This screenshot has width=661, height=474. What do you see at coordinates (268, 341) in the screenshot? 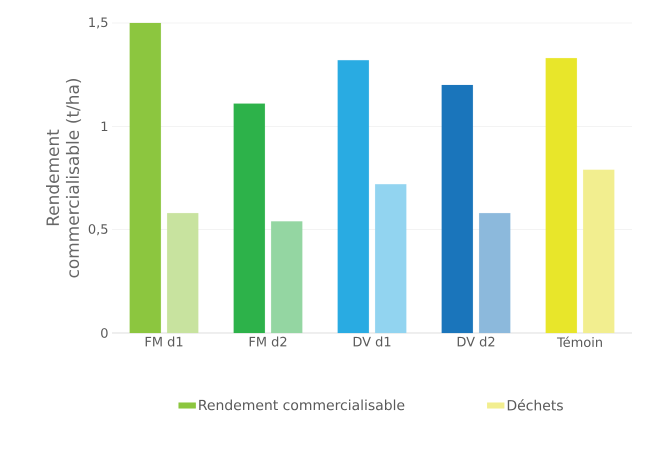
I see `x-tick-label: FM d2` at bounding box center [268, 341].